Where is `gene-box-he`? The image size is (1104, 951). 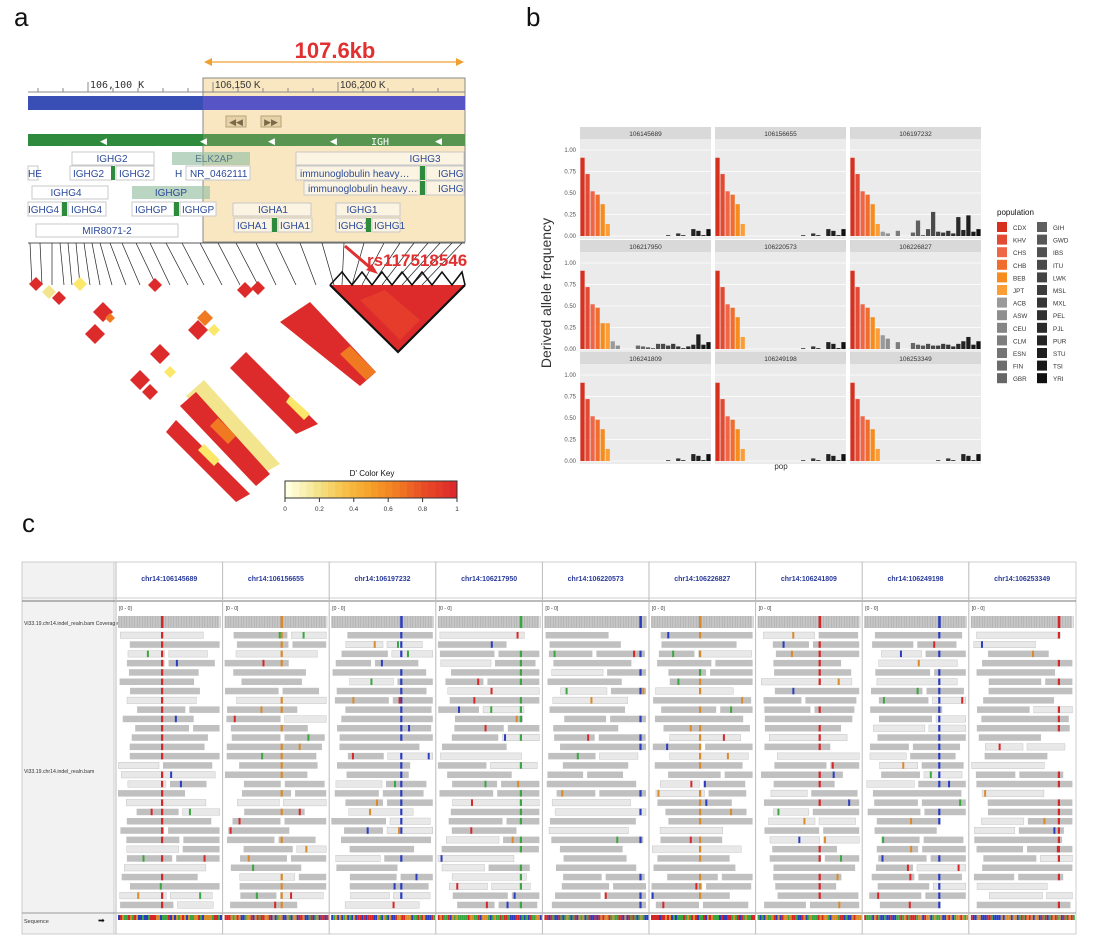
gene-box-he is located at coordinates (33, 173).